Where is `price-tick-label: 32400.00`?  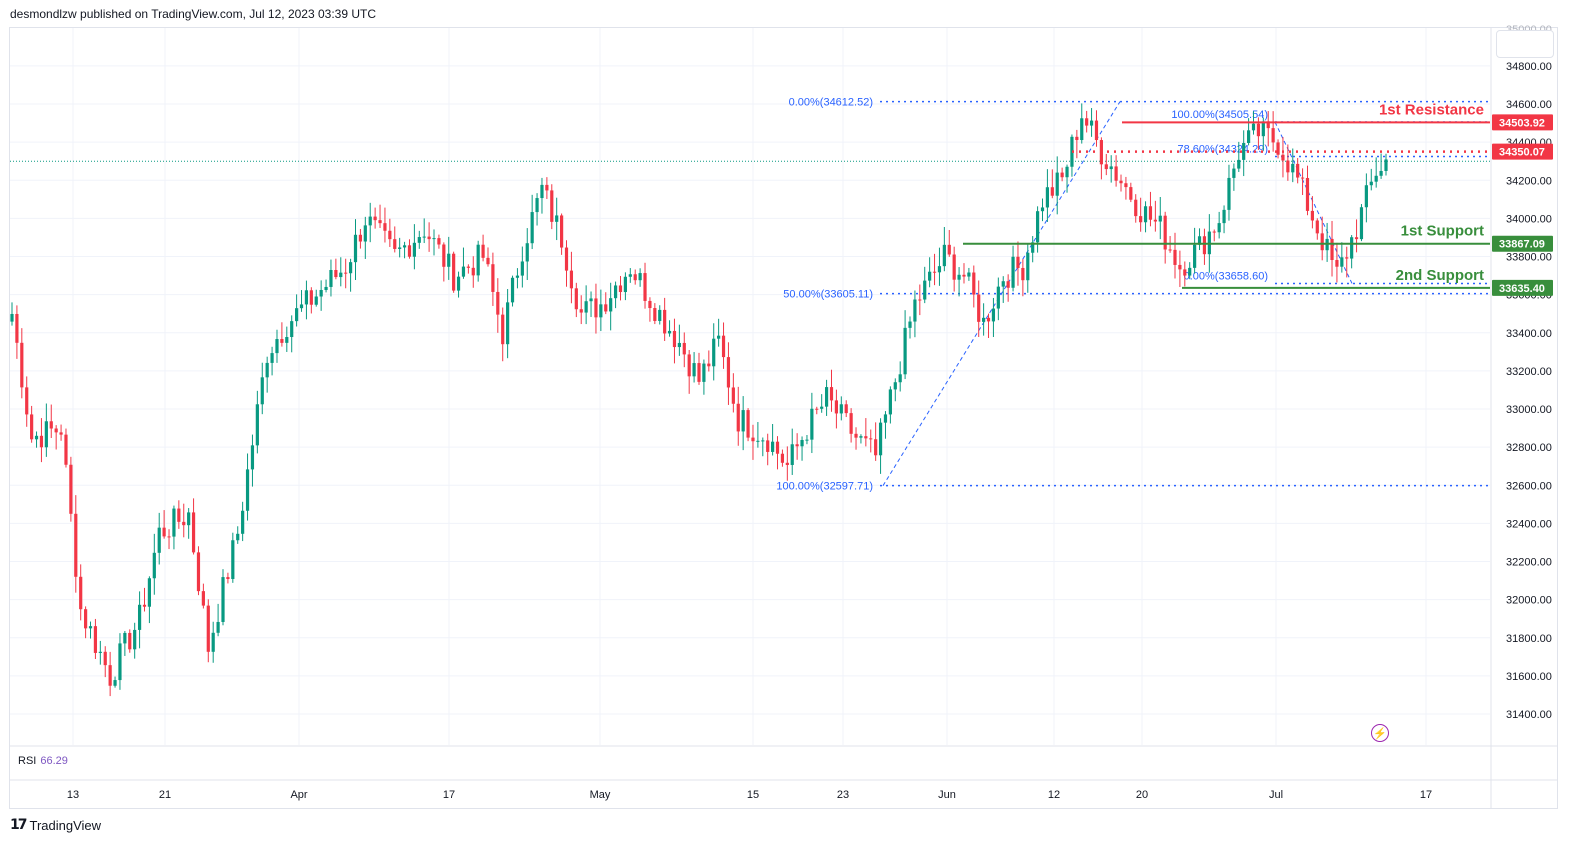
price-tick-label: 32400.00 is located at coordinates (1529, 524).